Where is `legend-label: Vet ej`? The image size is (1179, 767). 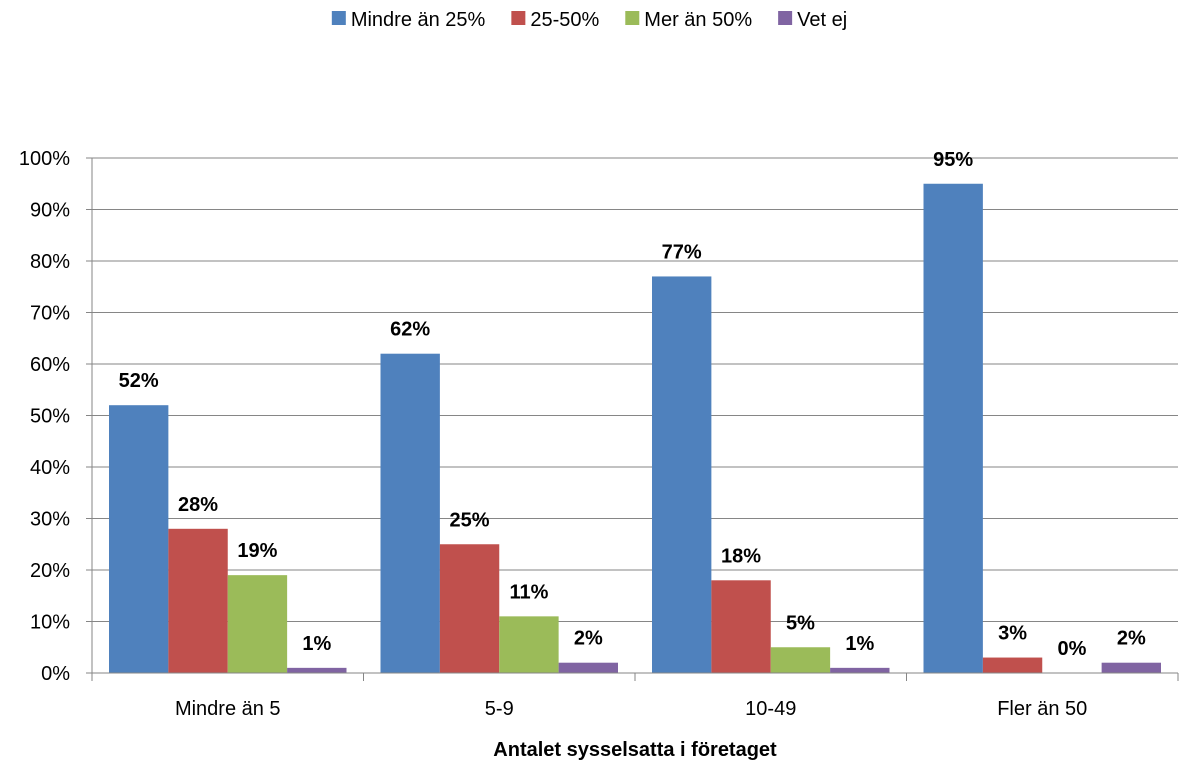
legend-label: Vet ej is located at coordinates (822, 20).